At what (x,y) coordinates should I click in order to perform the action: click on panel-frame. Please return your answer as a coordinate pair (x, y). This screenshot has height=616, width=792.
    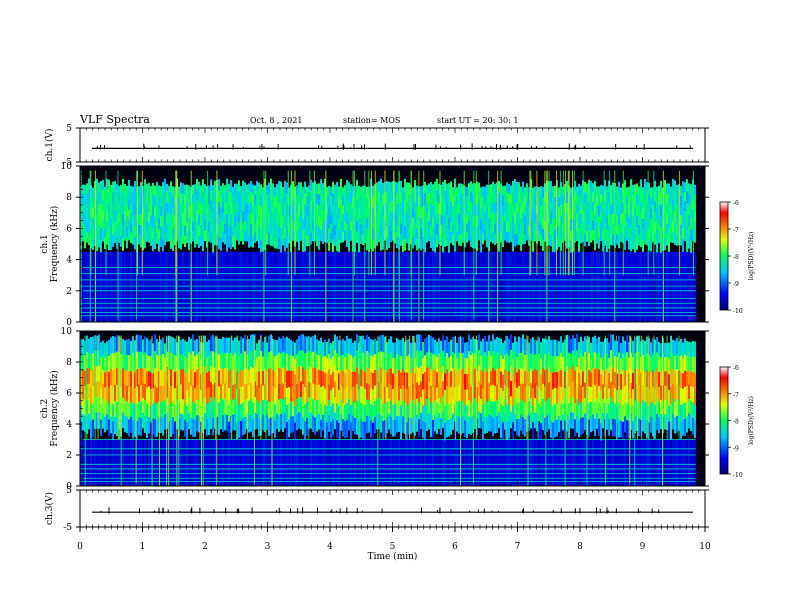
    Looking at the image, I should click on (392, 145).